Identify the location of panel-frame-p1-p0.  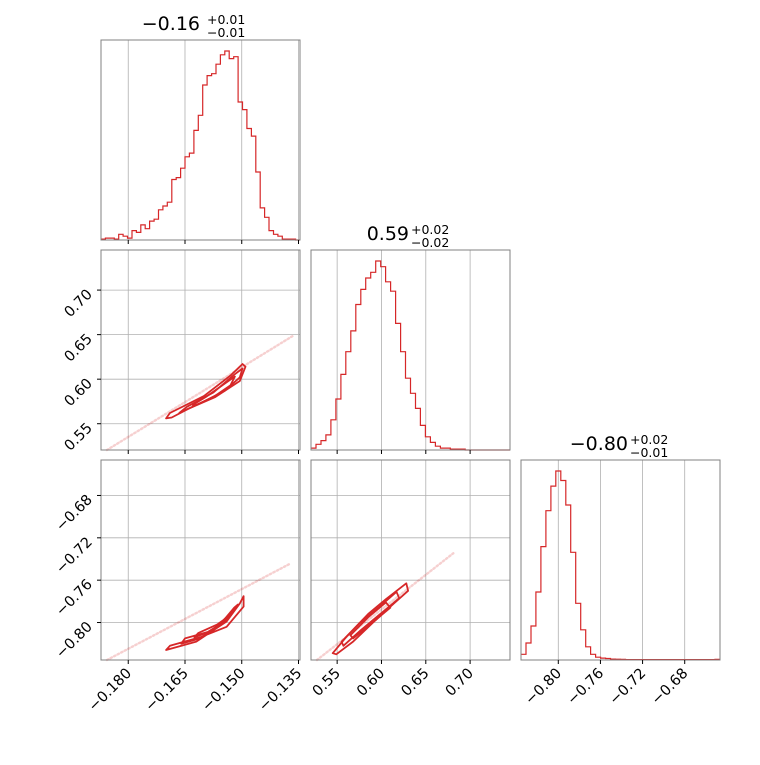
(200, 350).